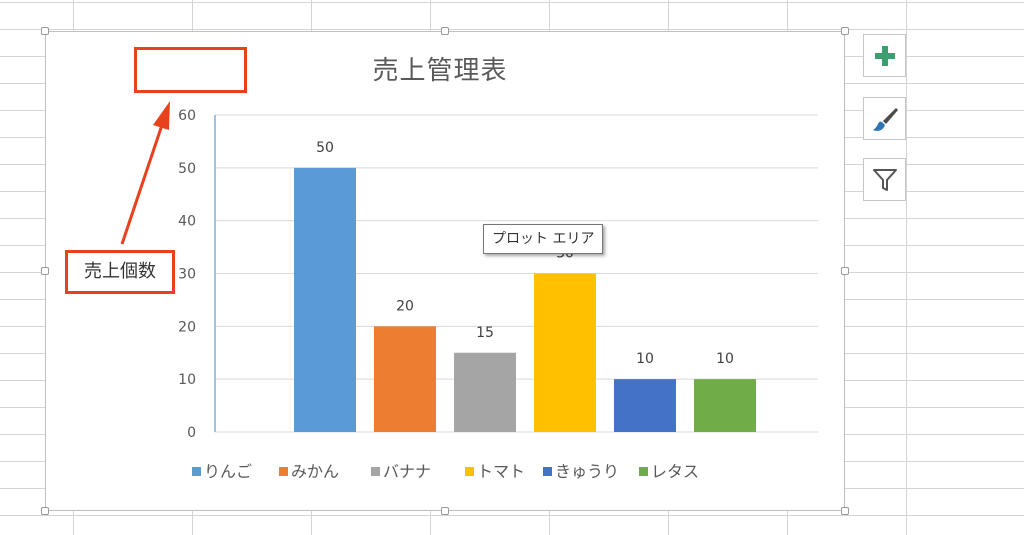 This screenshot has height=535, width=1024. I want to click on y-tick-label: 50, so click(187, 169).